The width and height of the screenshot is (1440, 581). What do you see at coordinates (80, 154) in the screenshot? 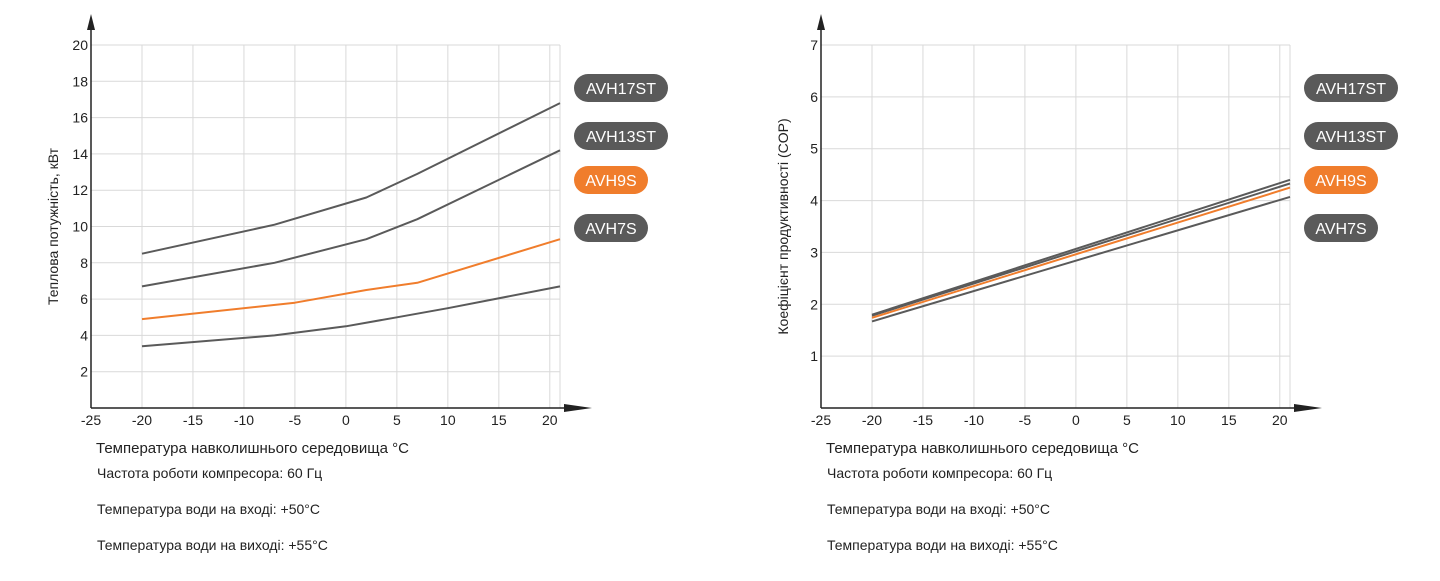
I see `y-tick-label: 14` at bounding box center [80, 154].